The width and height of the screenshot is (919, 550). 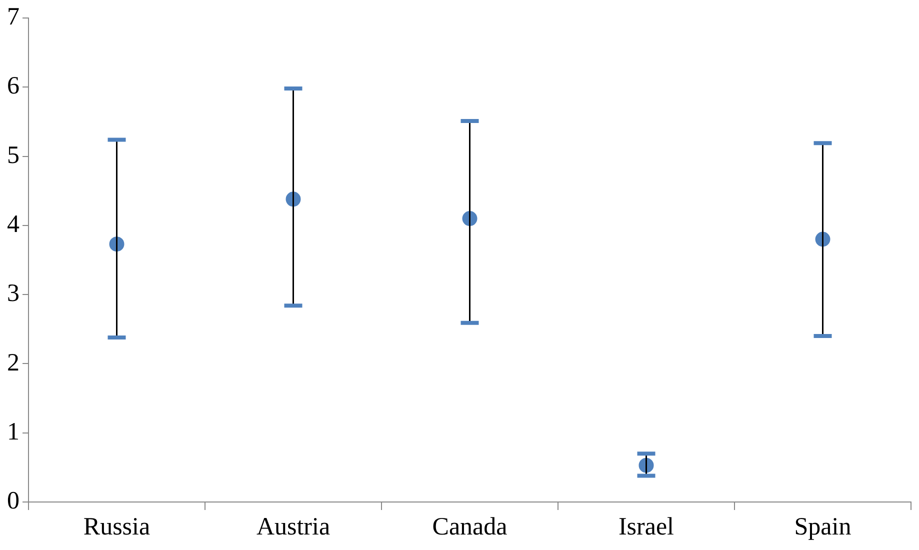 What do you see at coordinates (13, 501) in the screenshot?
I see `y-tick-label: 0` at bounding box center [13, 501].